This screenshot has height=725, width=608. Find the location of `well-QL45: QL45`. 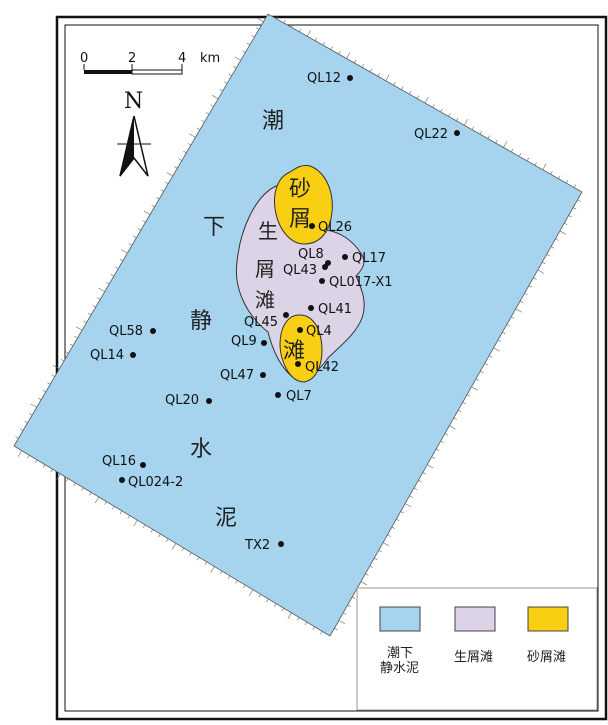

well-QL45: QL45 is located at coordinates (266, 321).